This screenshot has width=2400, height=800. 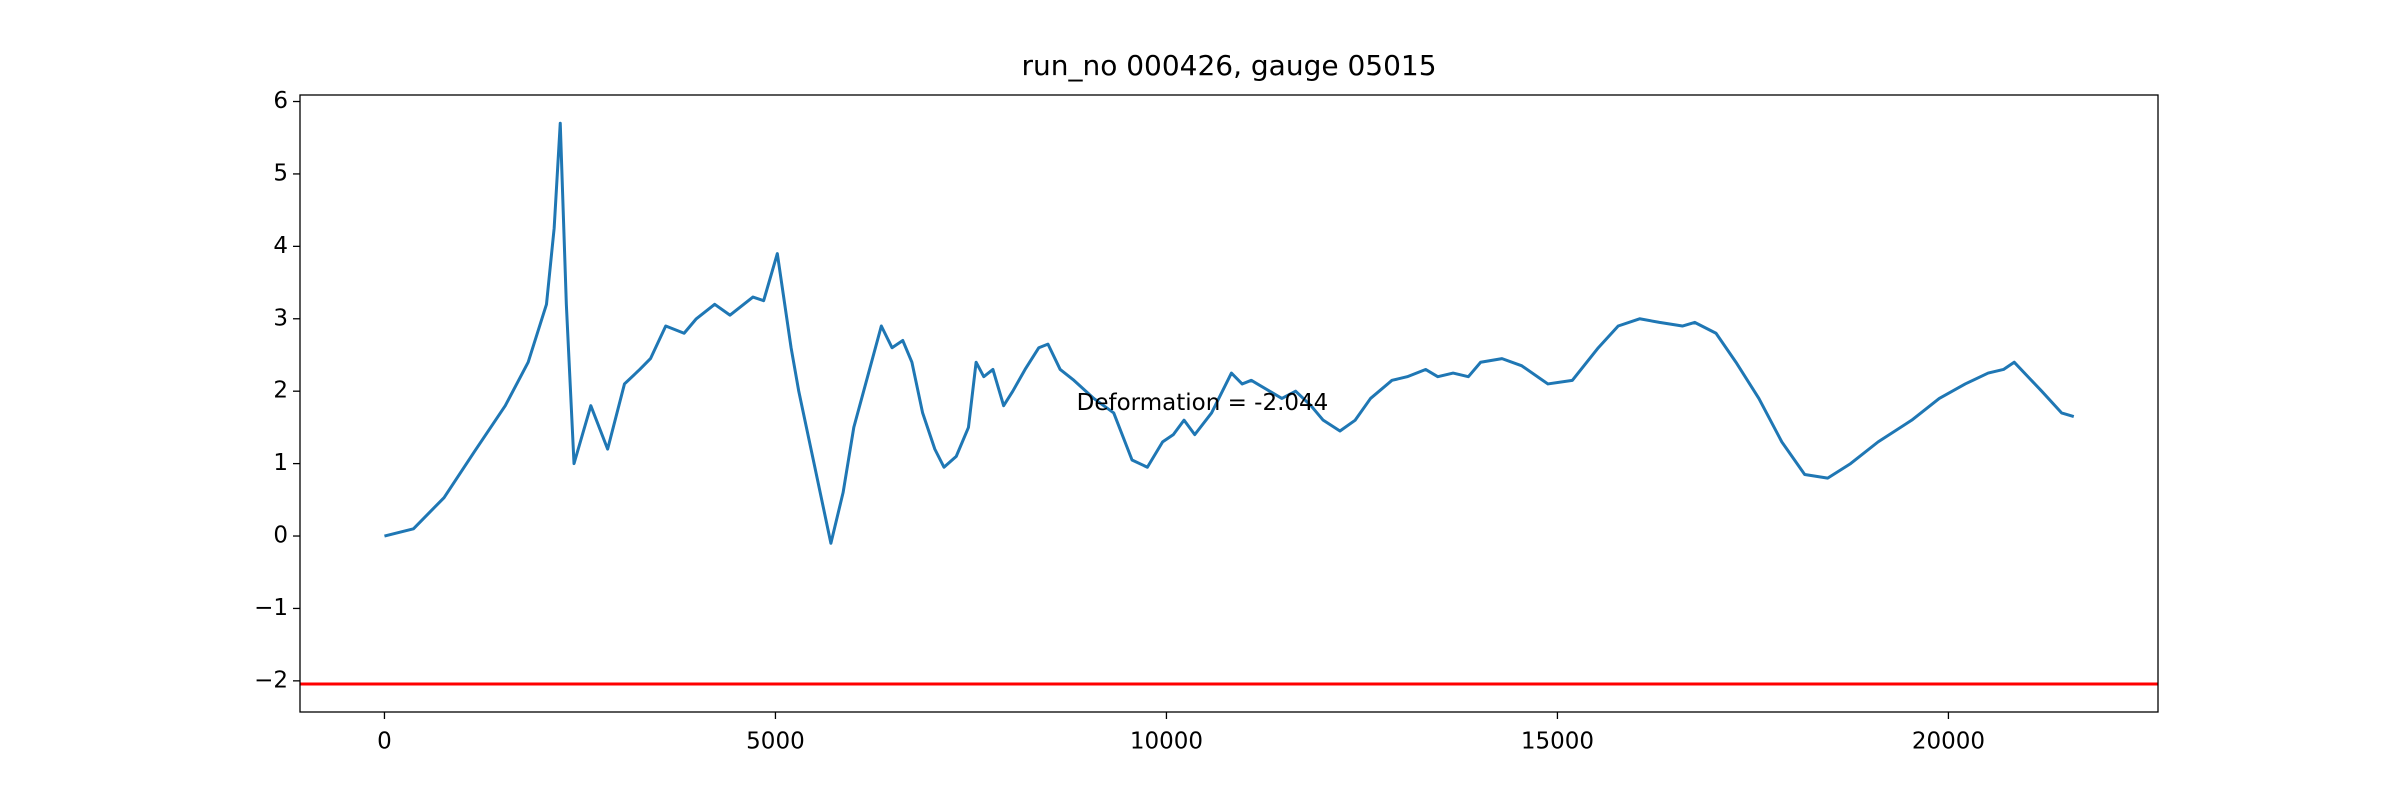 What do you see at coordinates (775, 742) in the screenshot?
I see `x-tick-label: 5000` at bounding box center [775, 742].